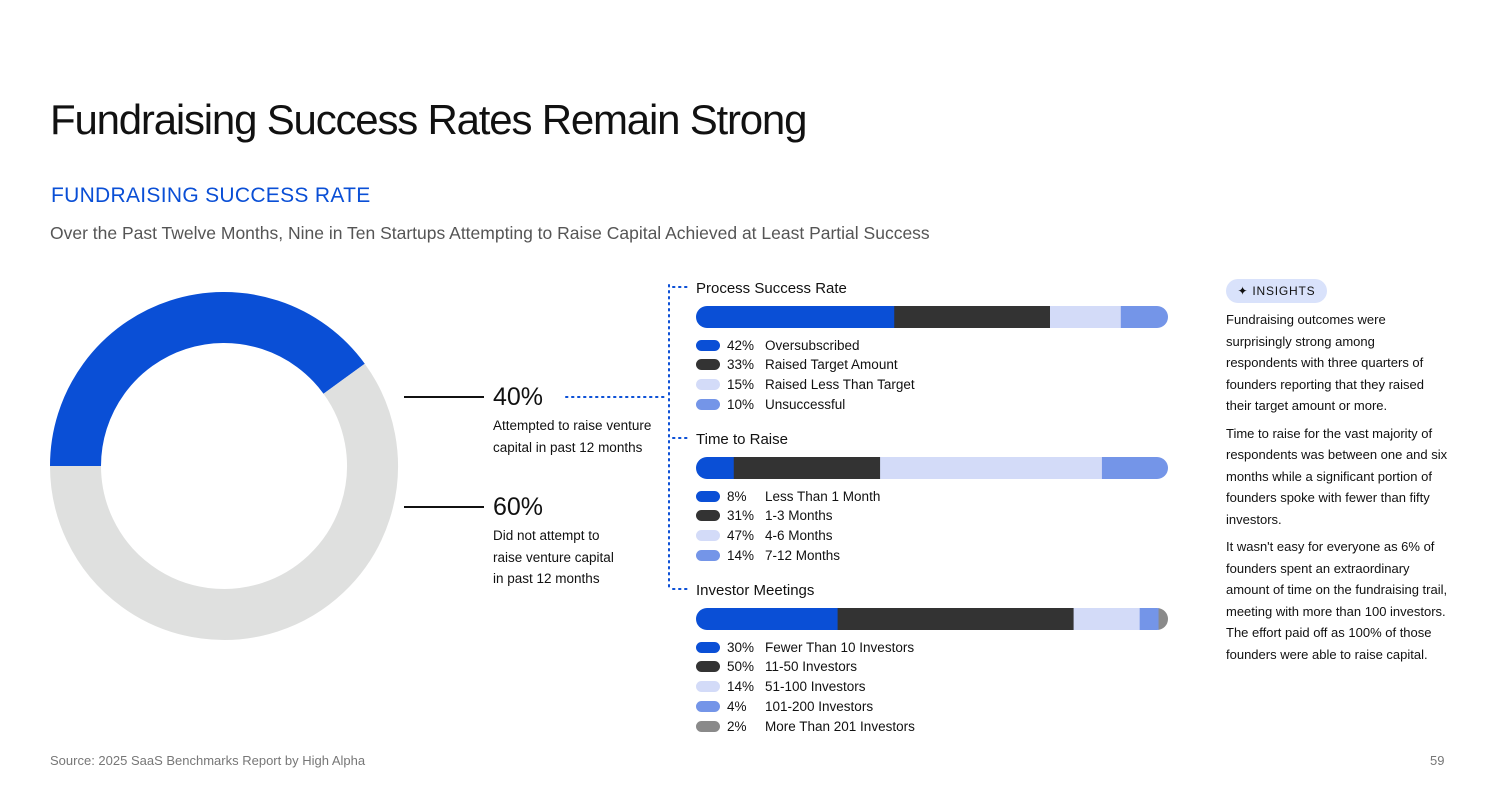 This screenshot has width=1497, height=785. I want to click on legend-item: 47% 4-6 Months, so click(764, 536).